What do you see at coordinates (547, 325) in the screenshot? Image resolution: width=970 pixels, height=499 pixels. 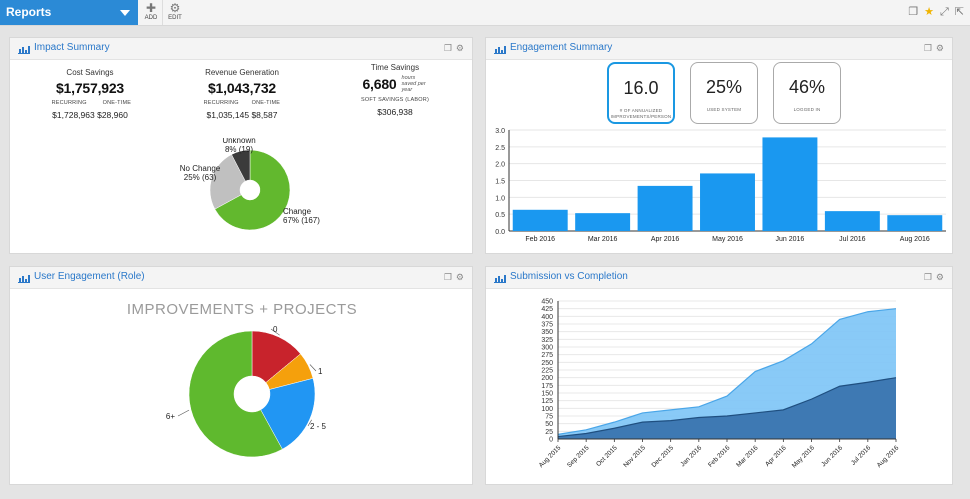 I see `y-tick-label: 375` at bounding box center [547, 325].